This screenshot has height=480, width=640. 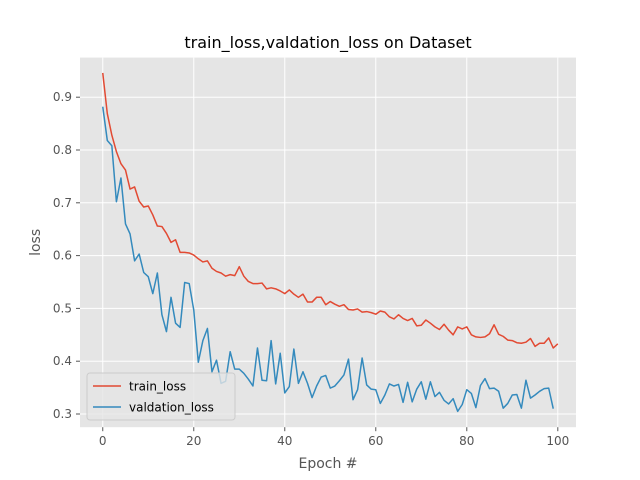 What do you see at coordinates (284, 441) in the screenshot?
I see `x-tick-label: 40` at bounding box center [284, 441].